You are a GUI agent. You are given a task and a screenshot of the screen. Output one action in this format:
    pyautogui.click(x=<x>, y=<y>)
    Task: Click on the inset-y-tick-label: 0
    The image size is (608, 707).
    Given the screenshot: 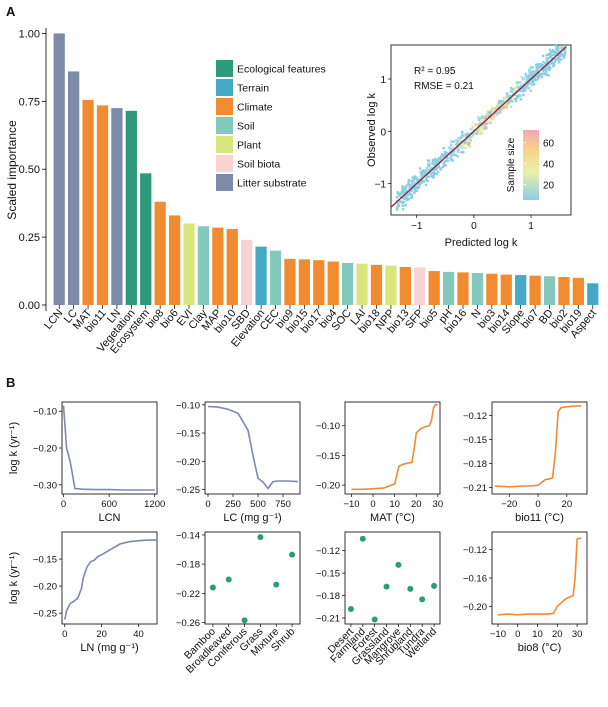 What is the action you would take?
    pyautogui.click(x=383, y=132)
    